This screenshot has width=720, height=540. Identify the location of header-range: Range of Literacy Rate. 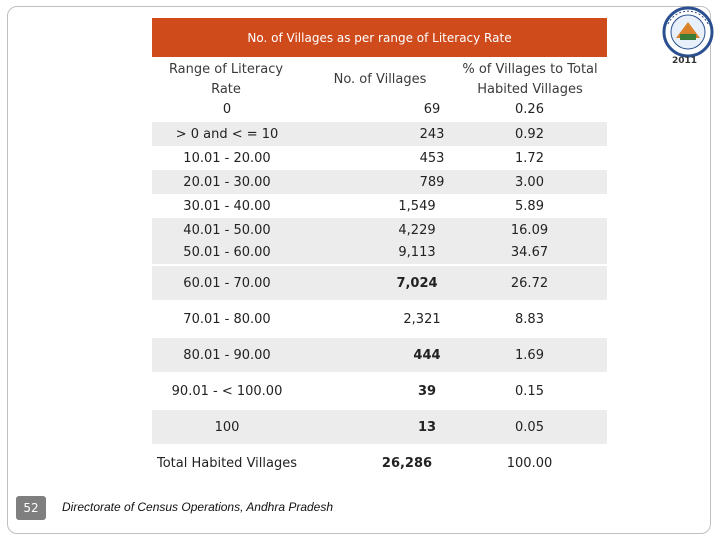
(226, 79).